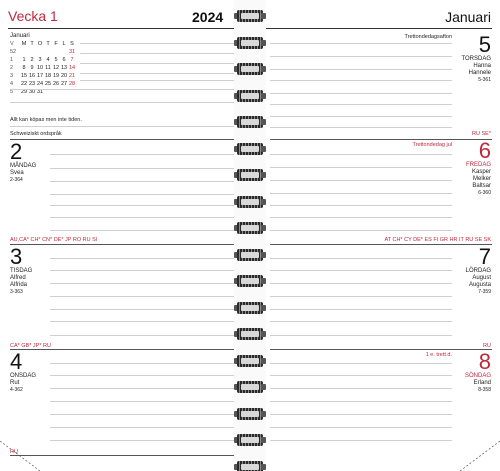 The height and width of the screenshot is (471, 500). Describe the element at coordinates (40, 68) in the screenshot. I see `mini-calendar-day: 10` at that location.